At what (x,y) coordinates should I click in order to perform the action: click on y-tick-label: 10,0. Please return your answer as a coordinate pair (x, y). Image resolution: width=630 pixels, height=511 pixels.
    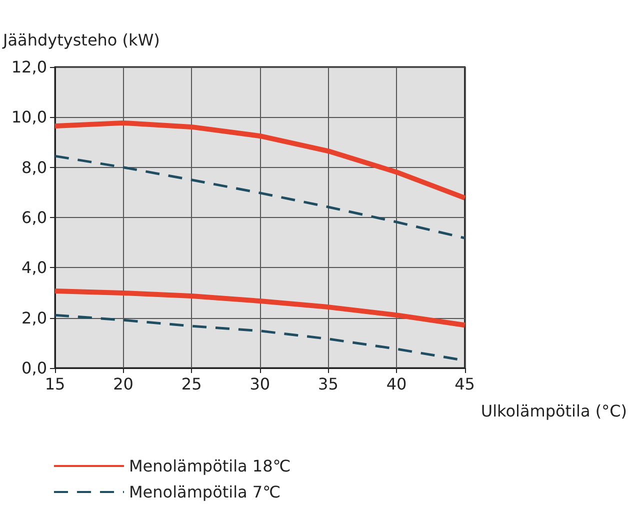
    Looking at the image, I should click on (29, 117).